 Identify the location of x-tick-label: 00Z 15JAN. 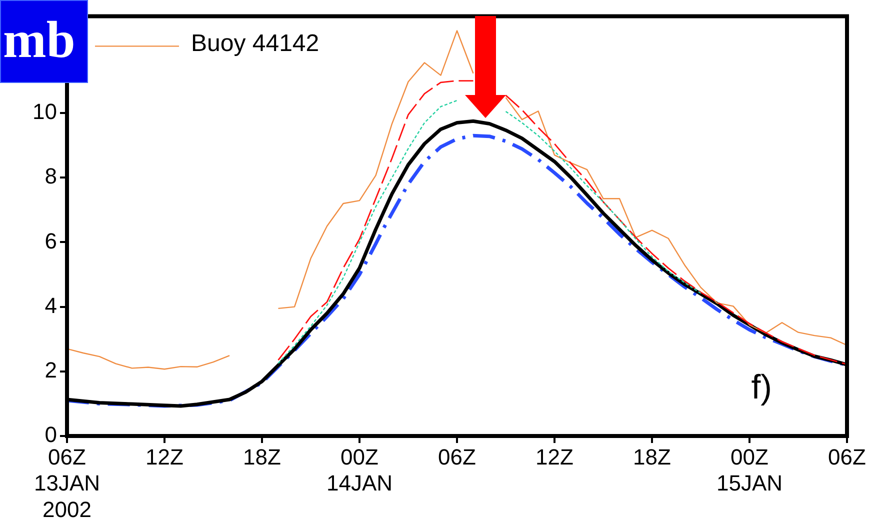
(749, 470).